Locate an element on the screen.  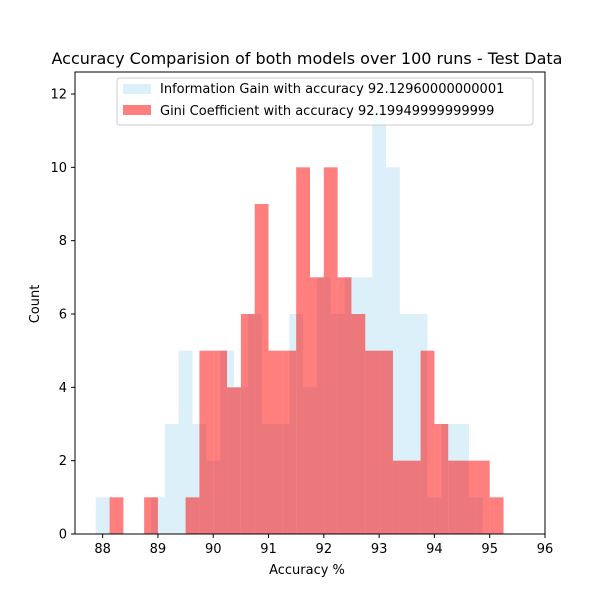
x-tick-label: 93 is located at coordinates (379, 549).